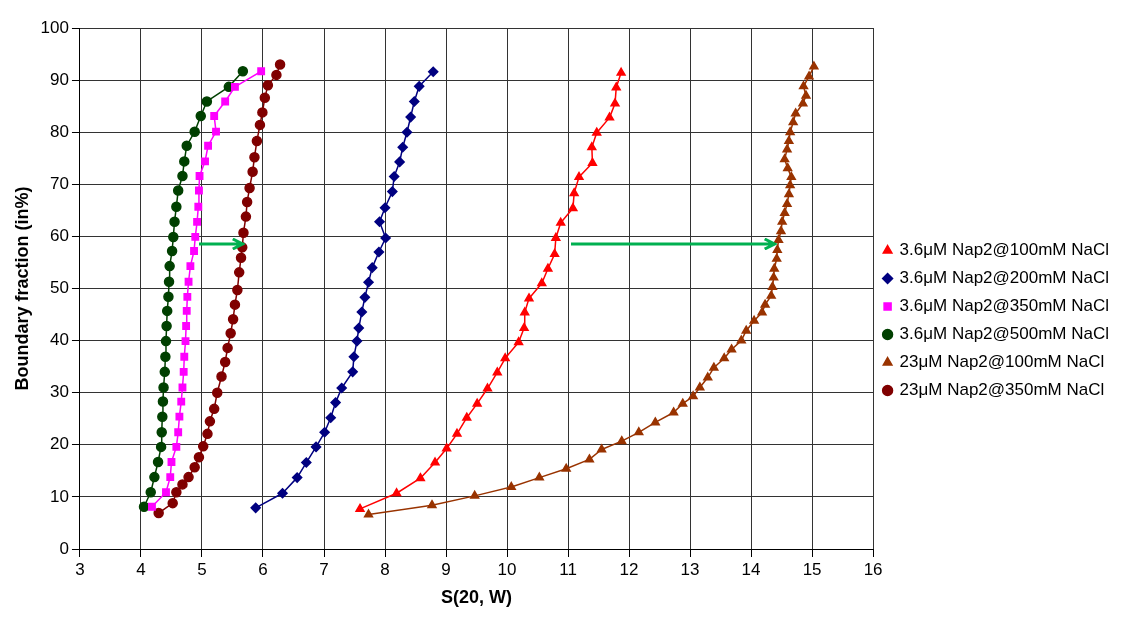 This screenshot has height=625, width=1131. I want to click on x-tick-label: 6, so click(263, 569).